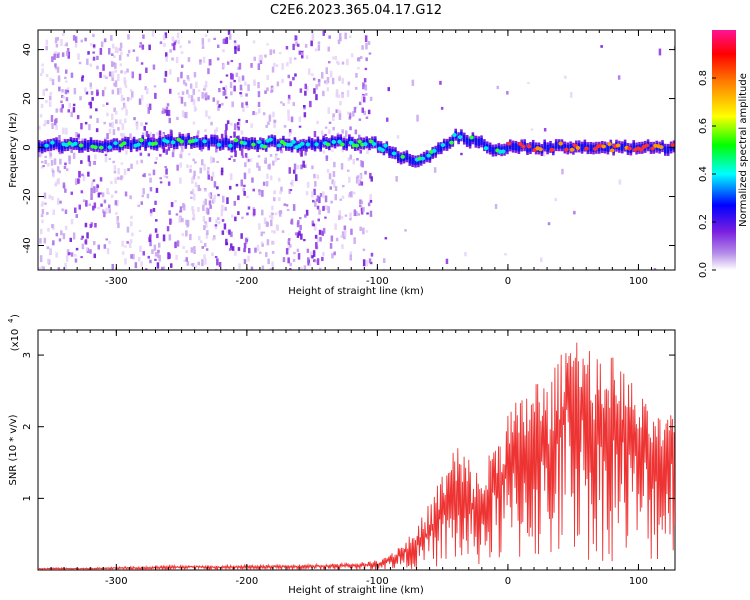 The image size is (750, 600). Describe the element at coordinates (27, 427) in the screenshot. I see `y-tick-label: 2` at that location.